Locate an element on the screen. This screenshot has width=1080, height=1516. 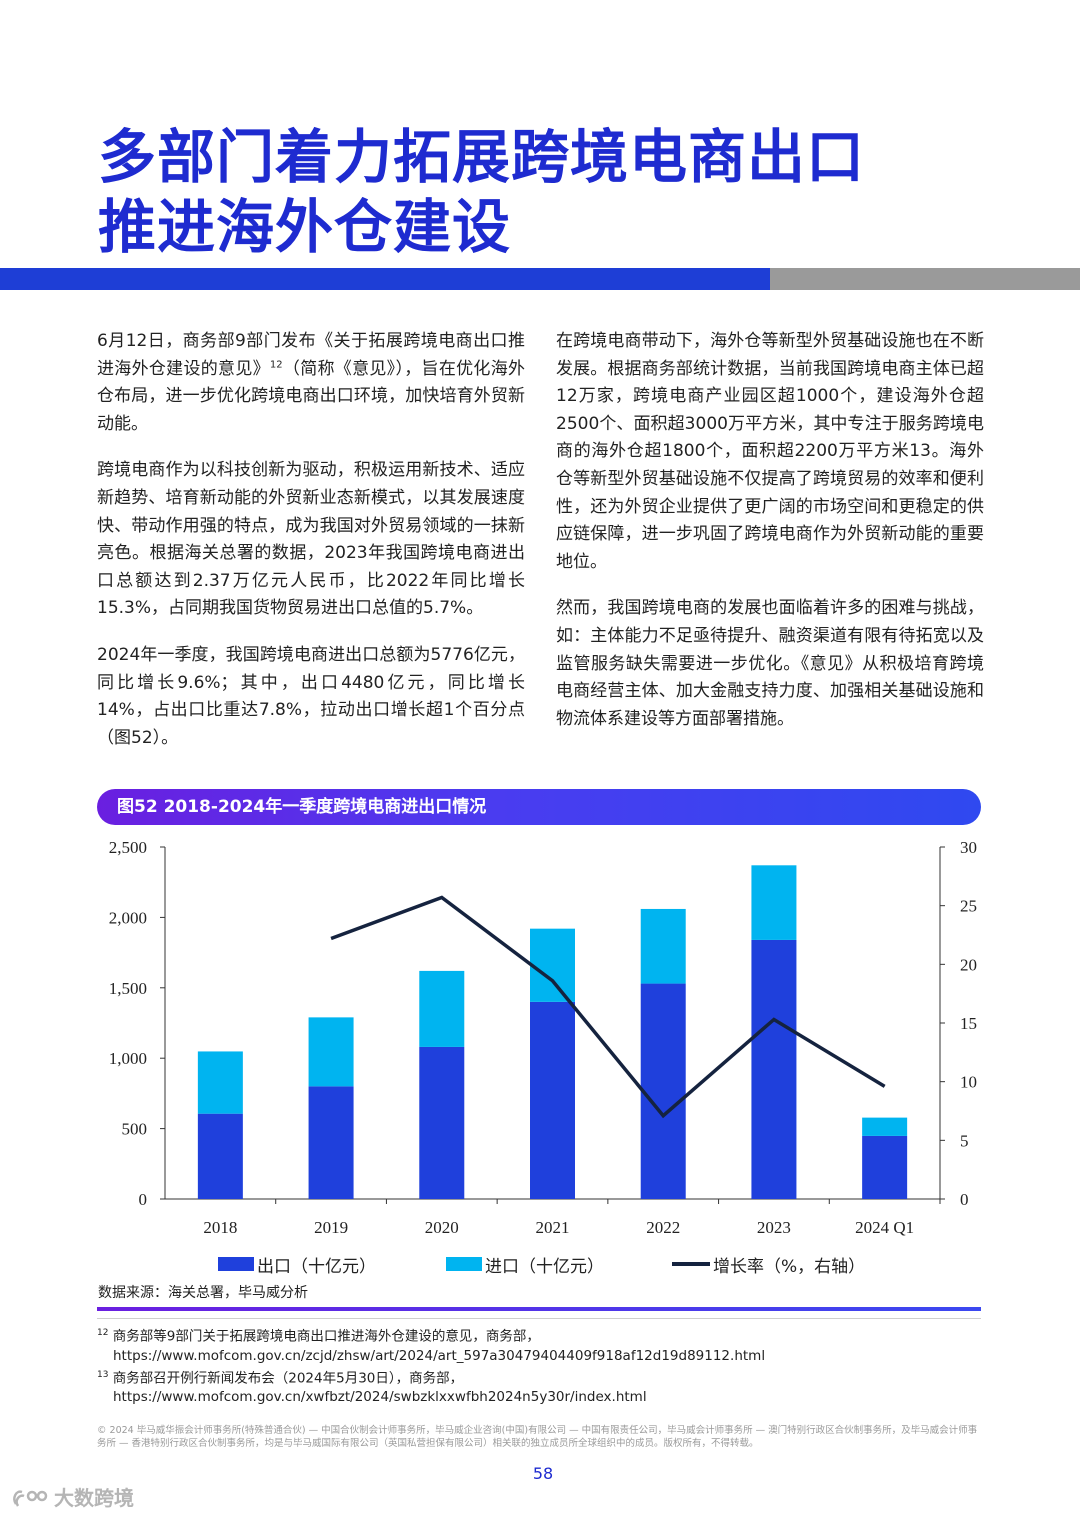
y-right-tick-label: 20 is located at coordinates (968, 964).